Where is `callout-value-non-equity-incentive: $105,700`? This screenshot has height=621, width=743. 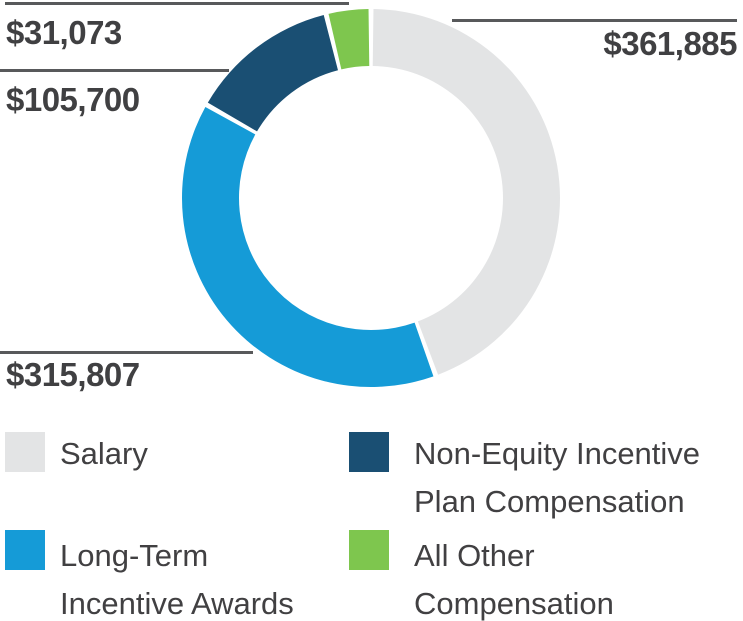
callout-value-non-equity-incentive: $105,700 is located at coordinates (73, 99).